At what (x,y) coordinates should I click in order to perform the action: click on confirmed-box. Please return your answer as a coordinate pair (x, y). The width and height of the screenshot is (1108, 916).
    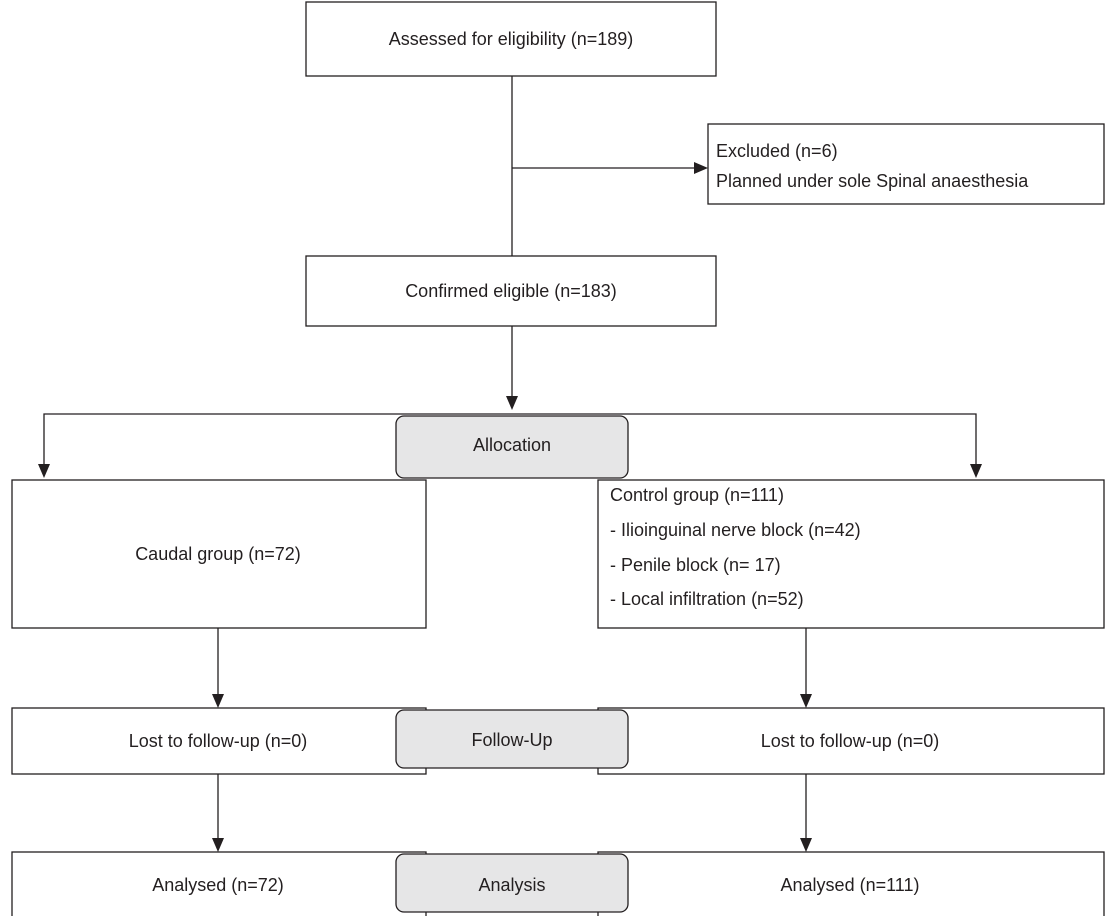
    Looking at the image, I should click on (511, 291).